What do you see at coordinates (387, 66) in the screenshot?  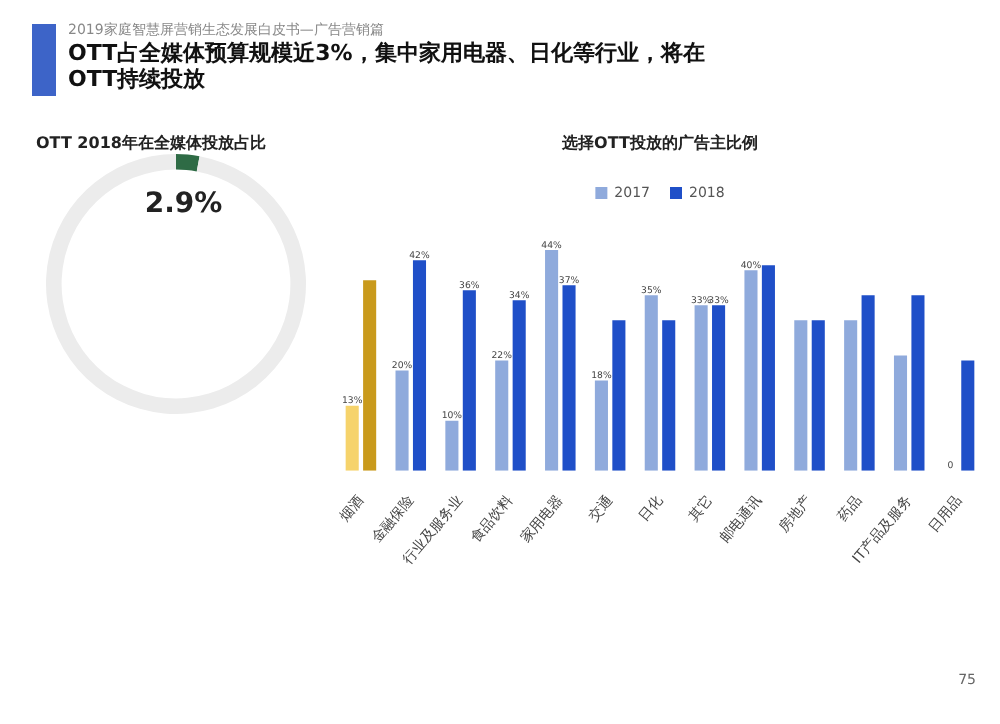 I see `text: OTT占全媒体预算规模近3%，集中家用电器、日化等行业，将在OTT持续投放` at bounding box center [387, 66].